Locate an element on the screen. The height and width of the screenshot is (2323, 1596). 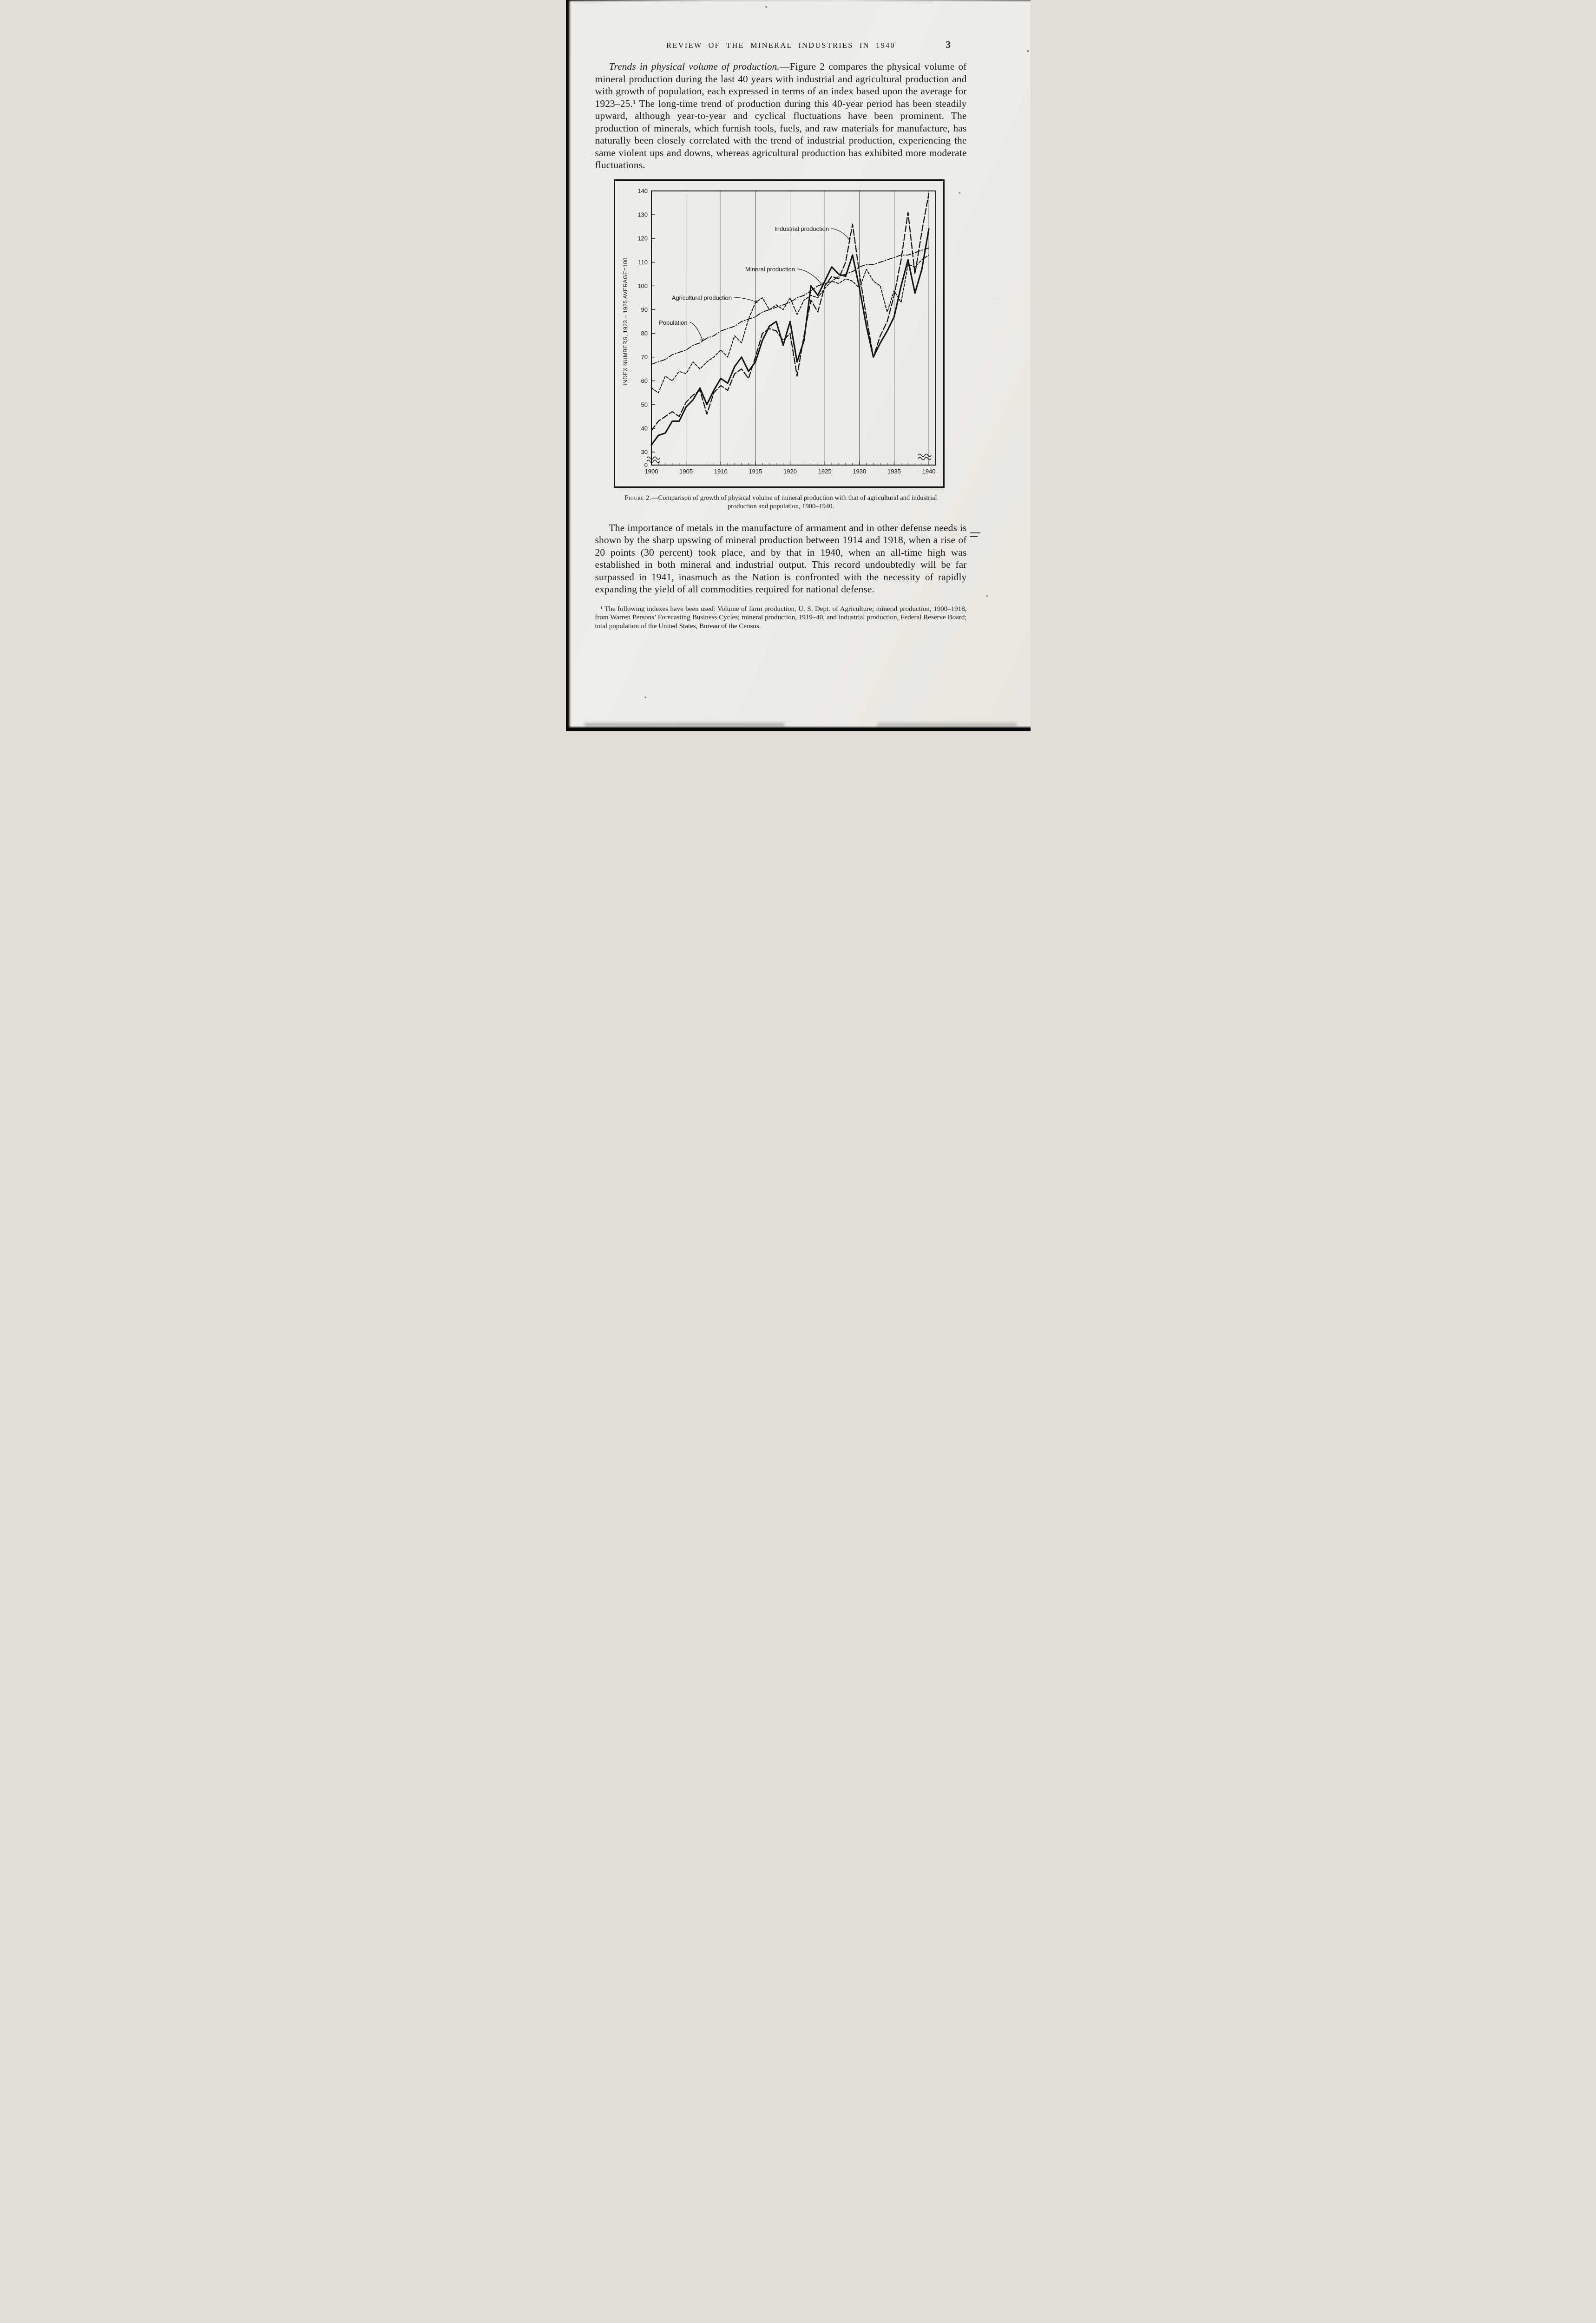
page-number: 3 is located at coordinates (948, 44).